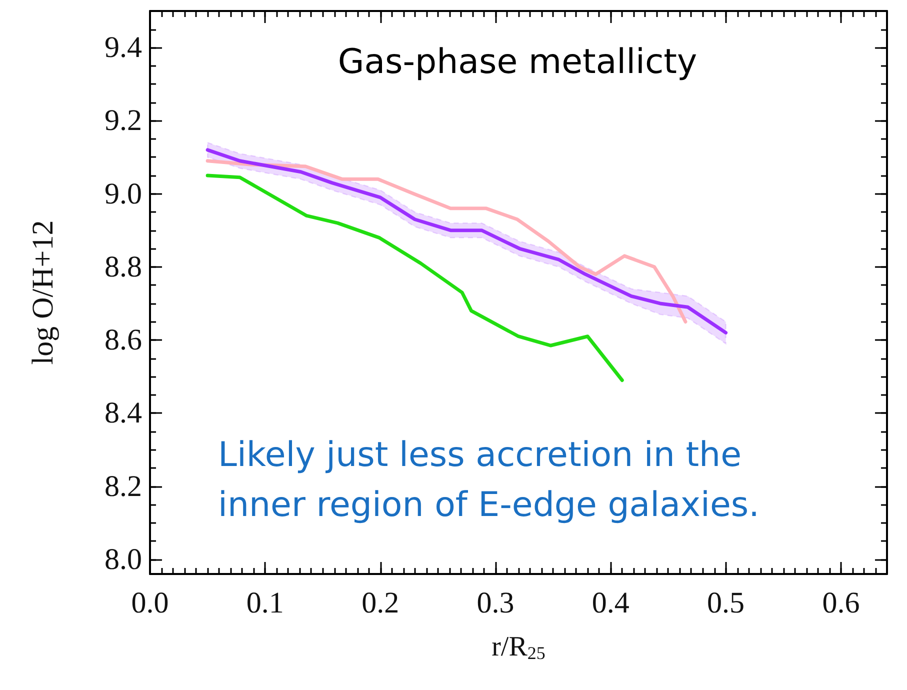  What do you see at coordinates (123, 486) in the screenshot?
I see `y-tick-label: 8.2` at bounding box center [123, 486].